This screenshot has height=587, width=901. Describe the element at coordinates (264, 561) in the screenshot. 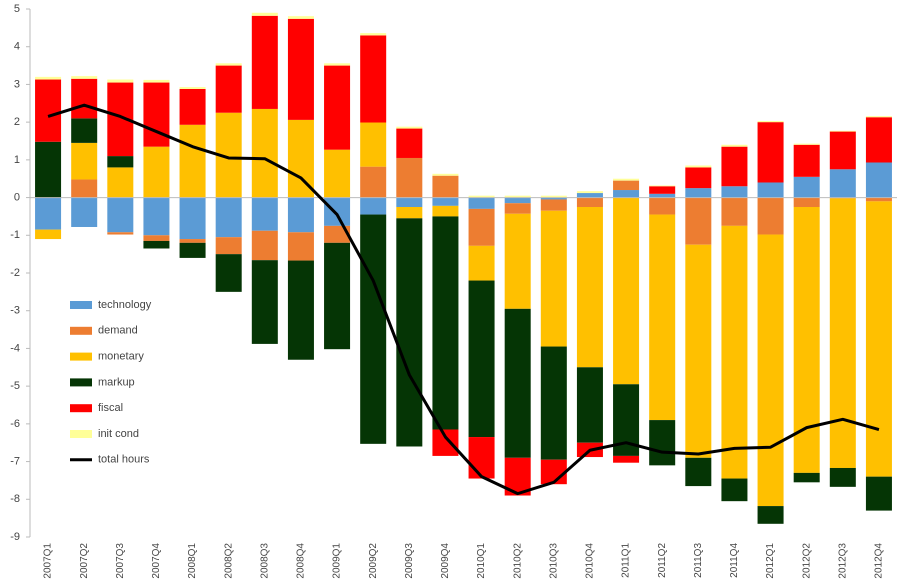

I see `x-tick-label: 2008Q3` at that location.